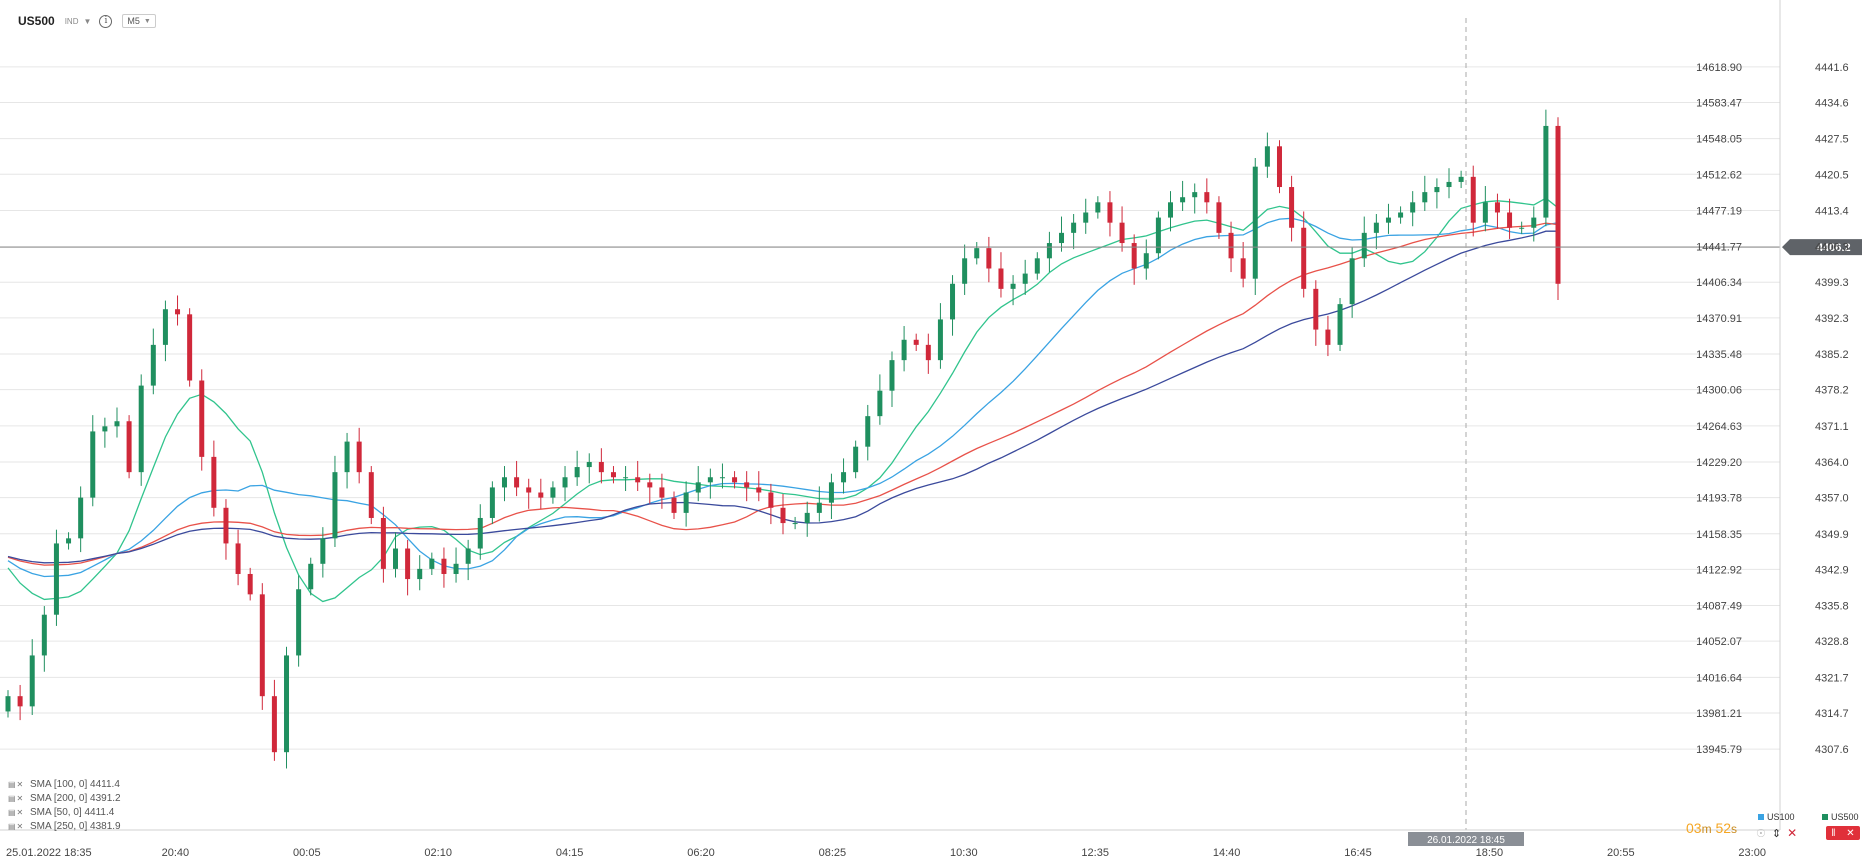 Image resolution: width=1866 pixels, height=865 pixels. What do you see at coordinates (1776, 817) in the screenshot?
I see `instrument-us100: US100` at bounding box center [1776, 817].